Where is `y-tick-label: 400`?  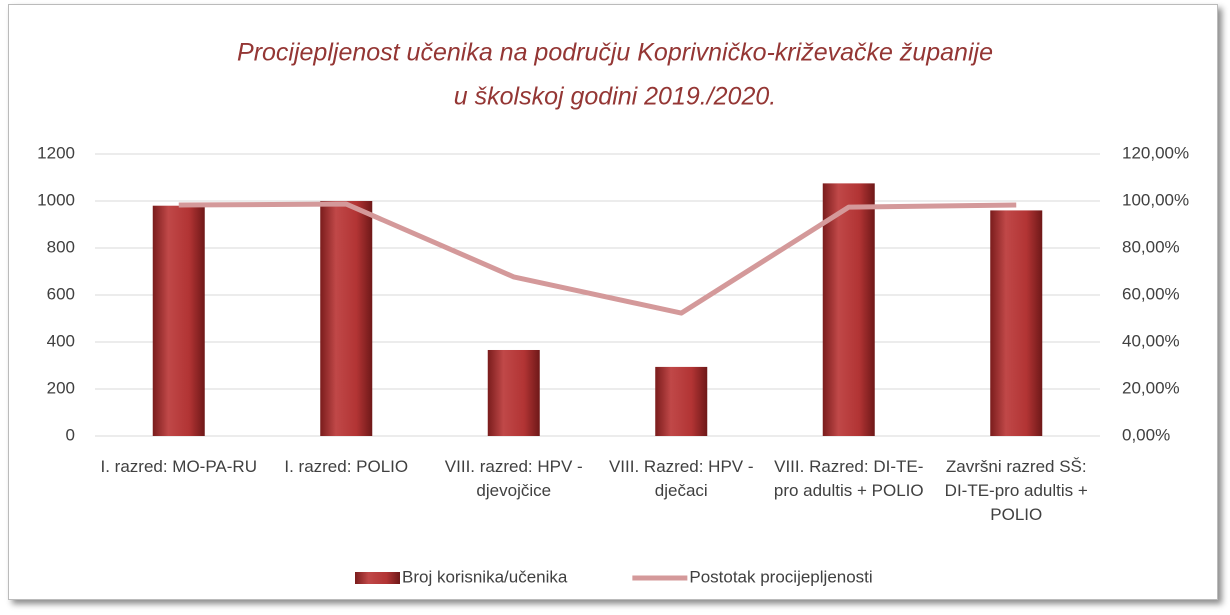
y-tick-label: 400 is located at coordinates (61, 340).